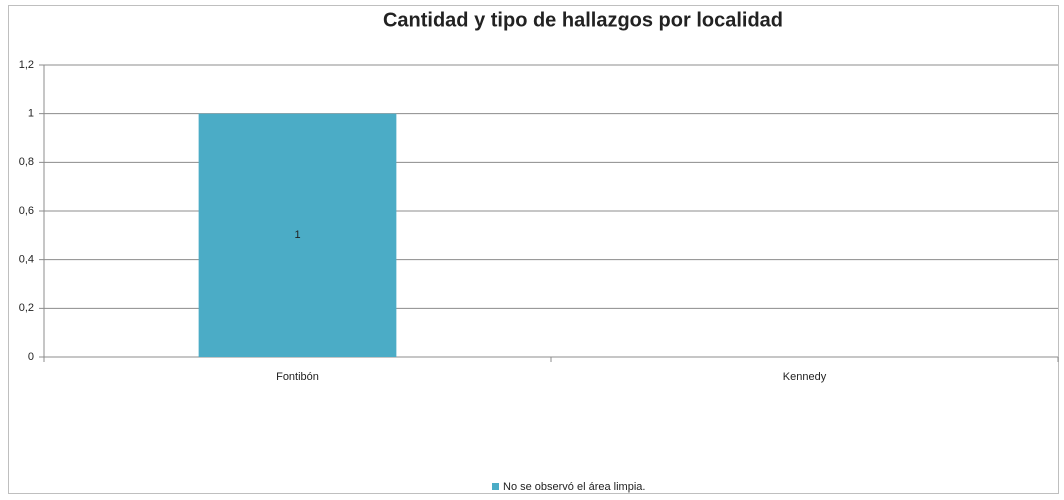 The height and width of the screenshot is (500, 1064). I want to click on legend-swatch, so click(495, 486).